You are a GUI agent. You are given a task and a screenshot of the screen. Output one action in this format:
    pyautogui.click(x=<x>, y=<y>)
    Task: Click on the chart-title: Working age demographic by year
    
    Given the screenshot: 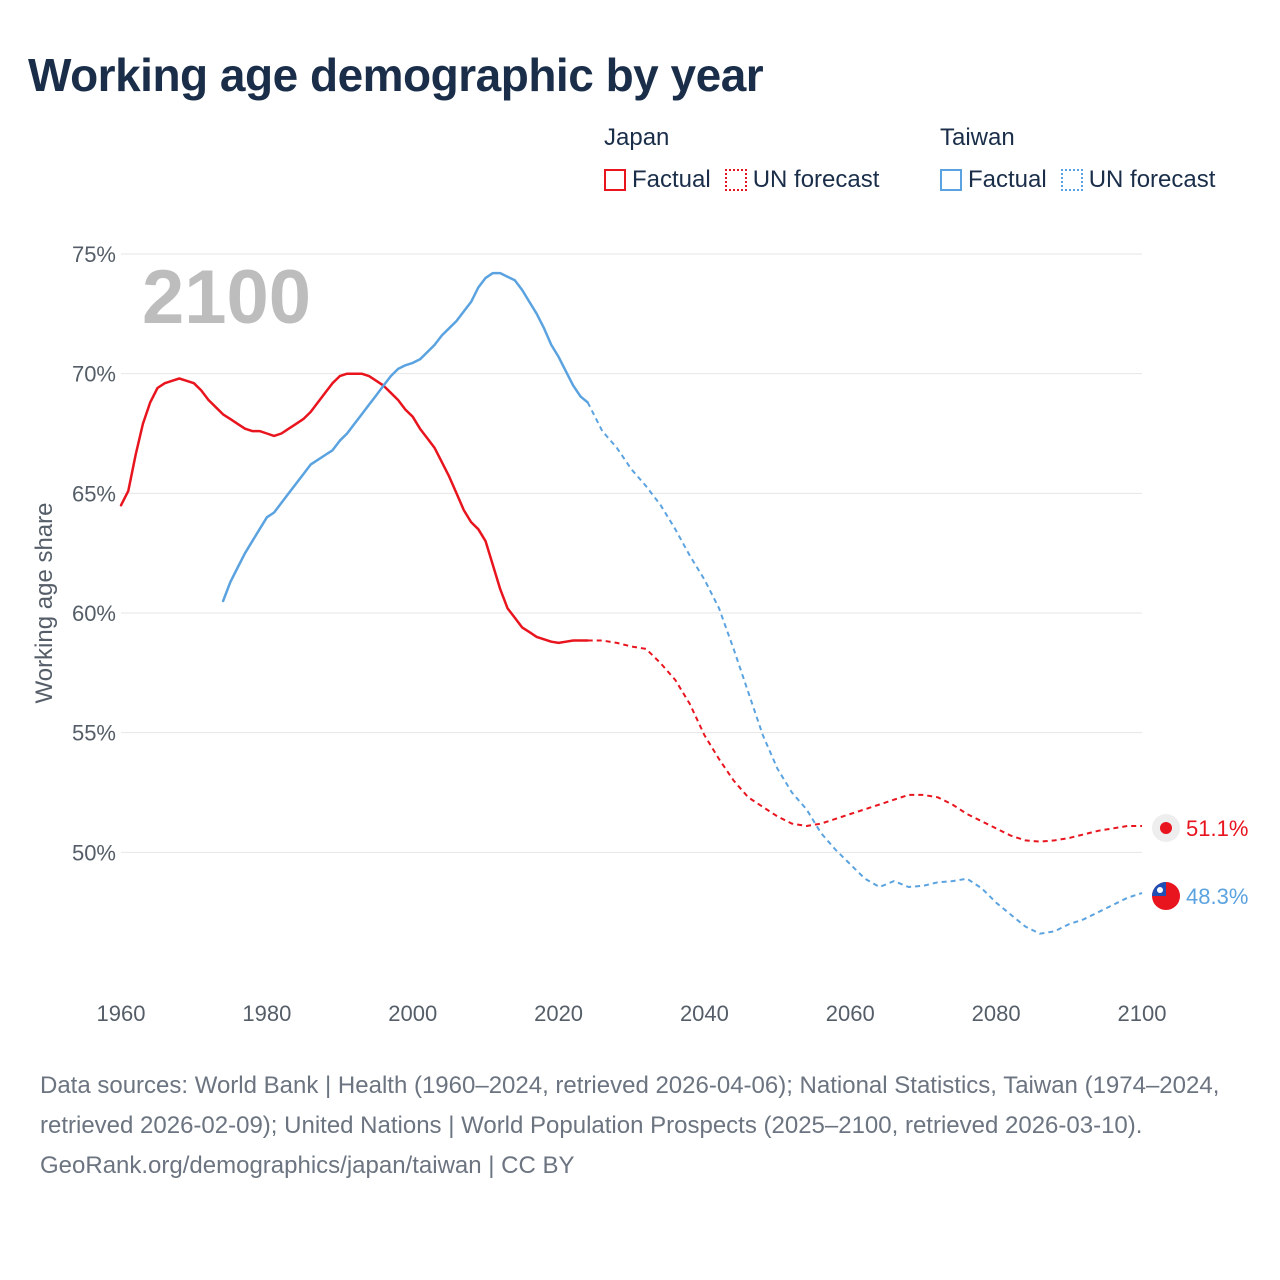 What is the action you would take?
    pyautogui.click(x=396, y=75)
    